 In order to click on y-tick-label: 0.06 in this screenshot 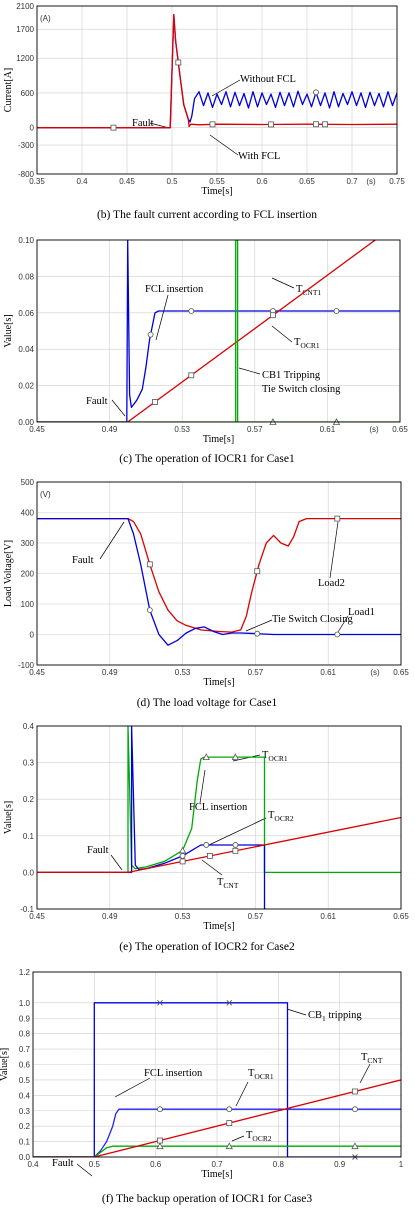, I will do `click(26, 313)`.